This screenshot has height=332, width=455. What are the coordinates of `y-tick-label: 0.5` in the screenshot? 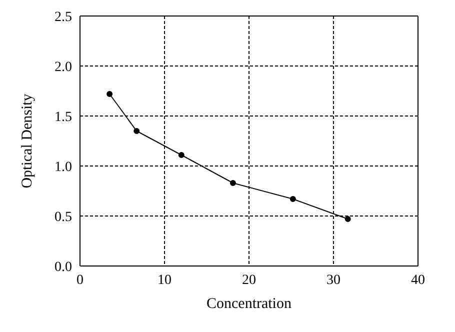 It's located at (63, 217).